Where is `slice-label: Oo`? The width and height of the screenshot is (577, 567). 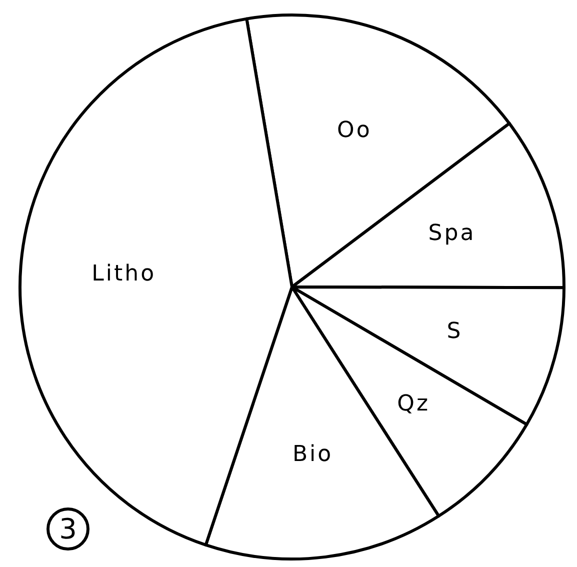 slice-label: Oo is located at coordinates (354, 130).